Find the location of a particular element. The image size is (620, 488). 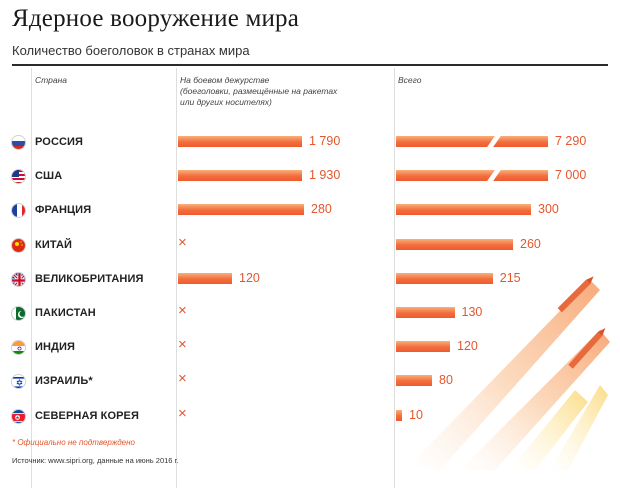

country-label: КИТАЙ is located at coordinates (53, 244).